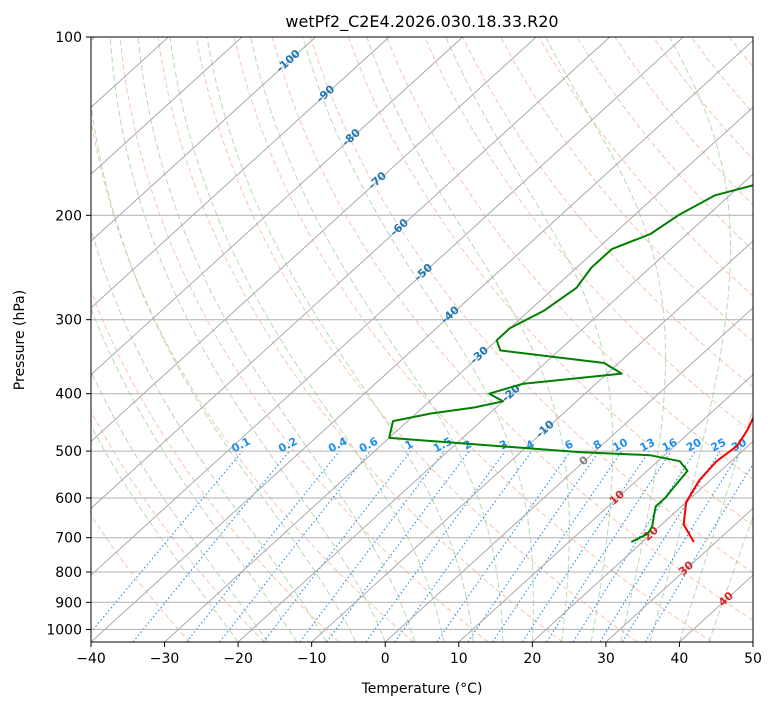 The image size is (775, 708). What do you see at coordinates (91, 659) in the screenshot?
I see `x-tick-label: −40` at bounding box center [91, 659].